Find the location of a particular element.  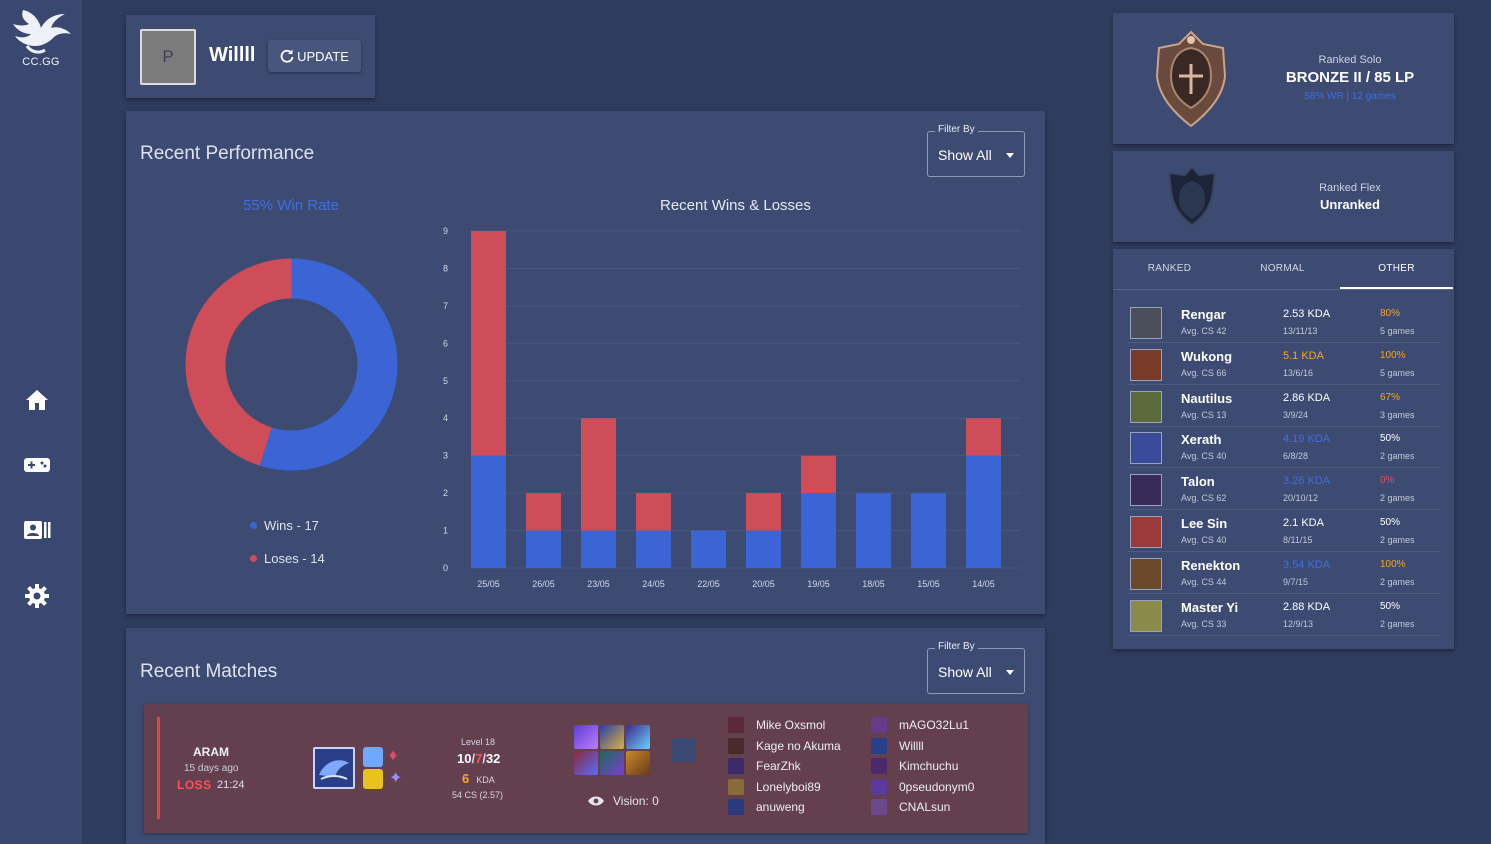

team-two-player: Willll is located at coordinates (897, 745).